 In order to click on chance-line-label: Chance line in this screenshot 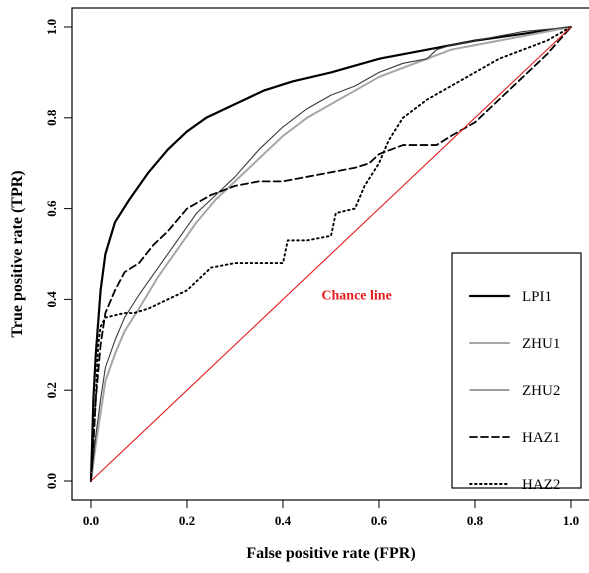, I will do `click(356, 295)`.